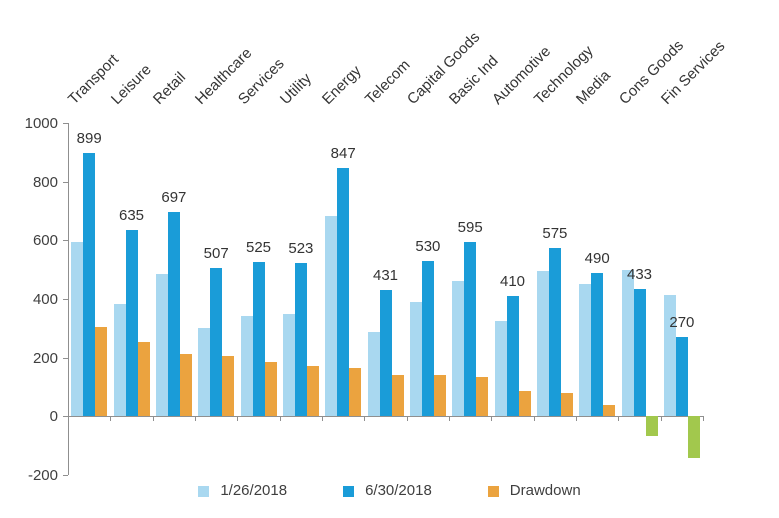  Describe the element at coordinates (545, 490) in the screenshot. I see `legend-label: Drawdown` at that location.